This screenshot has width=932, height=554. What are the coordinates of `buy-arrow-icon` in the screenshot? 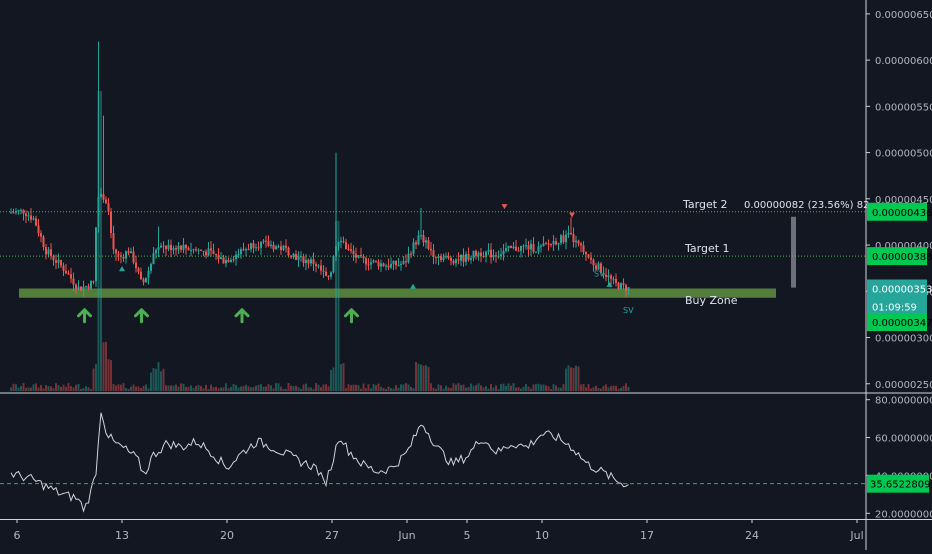 It's located at (351, 316).